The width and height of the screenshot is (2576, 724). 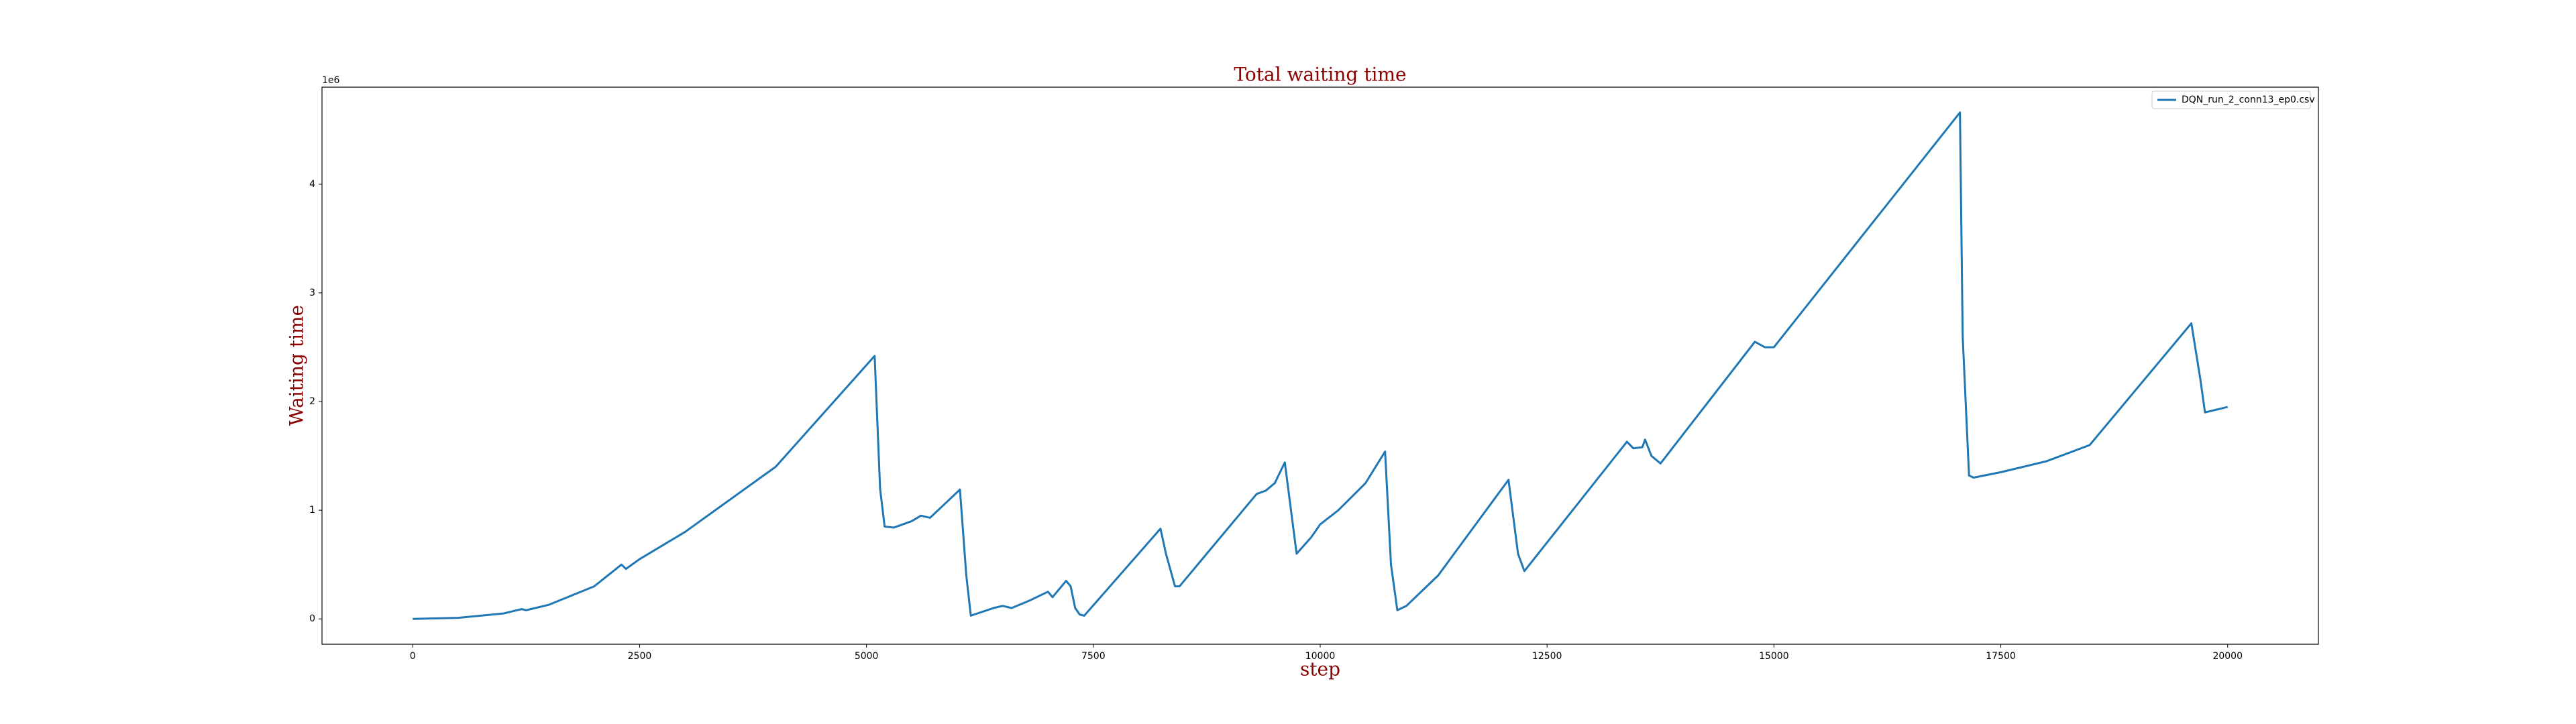 I want to click on x-tick-label: 5000, so click(x=867, y=656).